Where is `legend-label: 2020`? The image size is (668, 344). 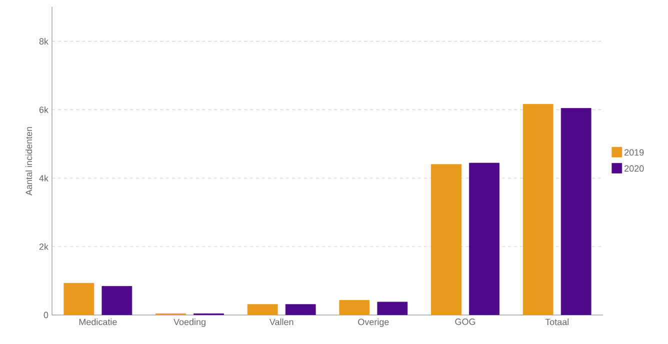 legend-label: 2020 is located at coordinates (634, 168).